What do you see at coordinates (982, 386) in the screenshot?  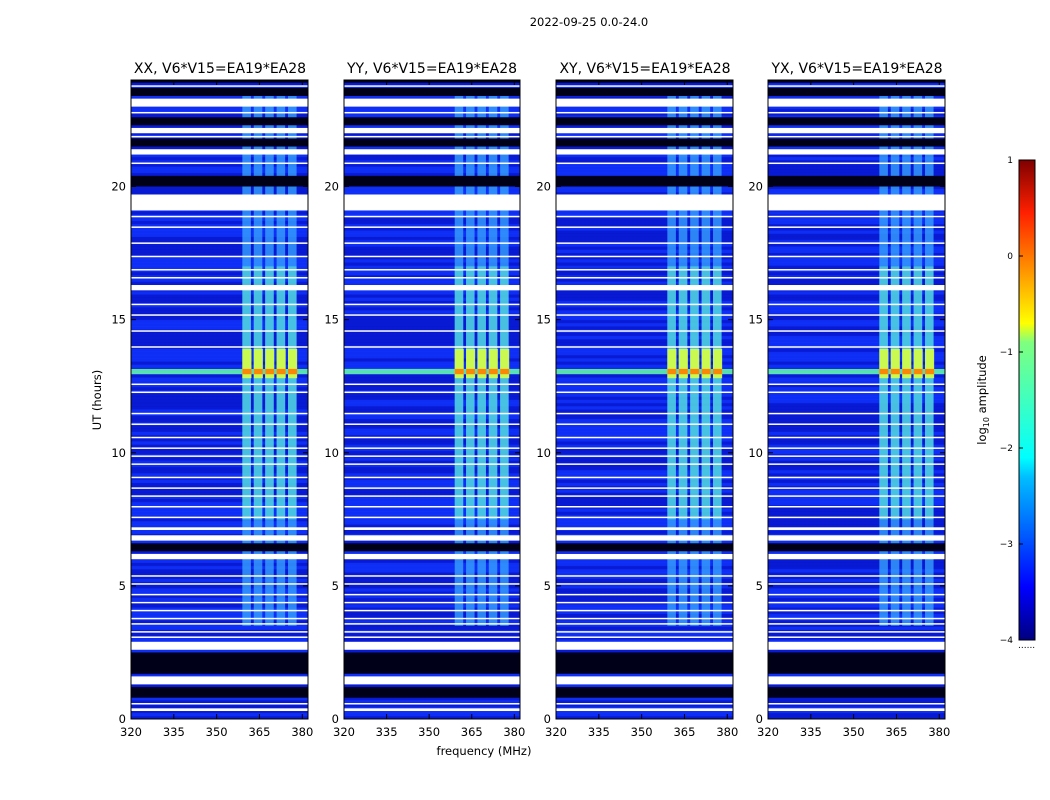 I see `colorbar-label-suffix: amplitude` at bounding box center [982, 386].